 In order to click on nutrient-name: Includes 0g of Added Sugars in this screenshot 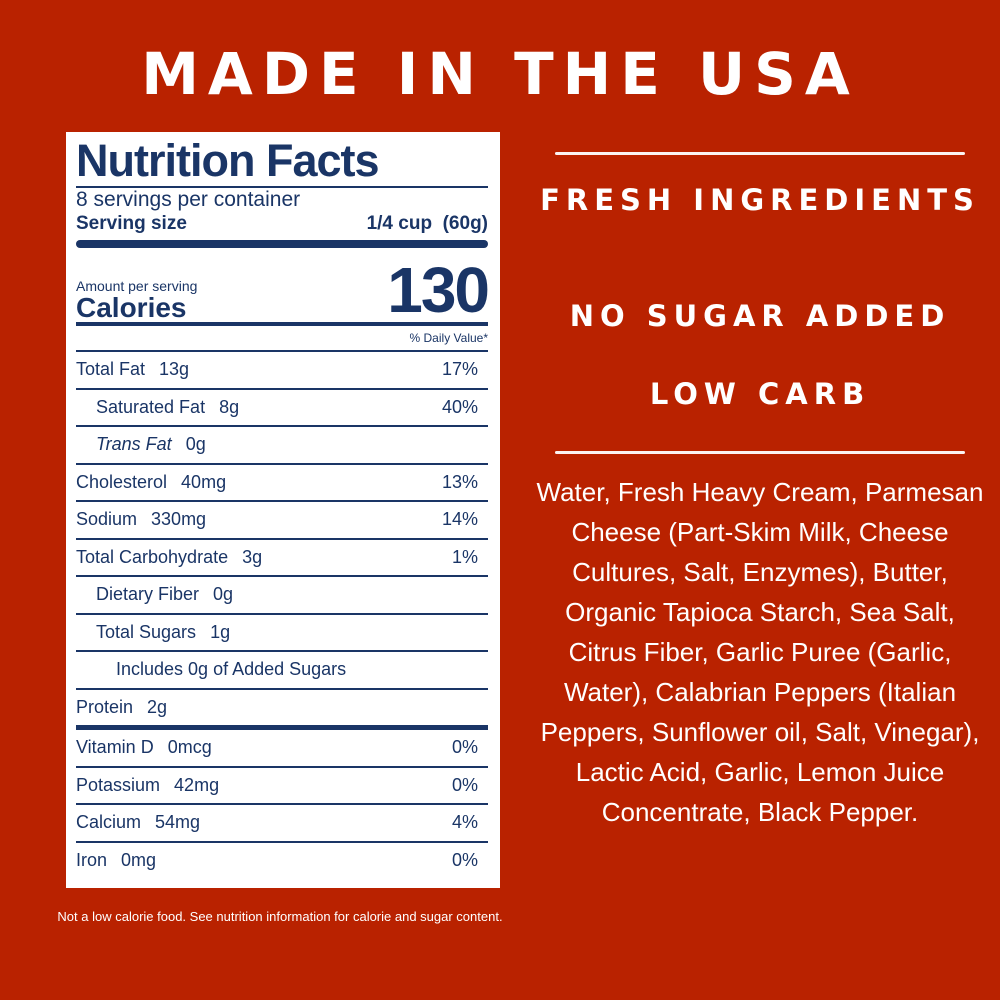, I will do `click(231, 669)`.